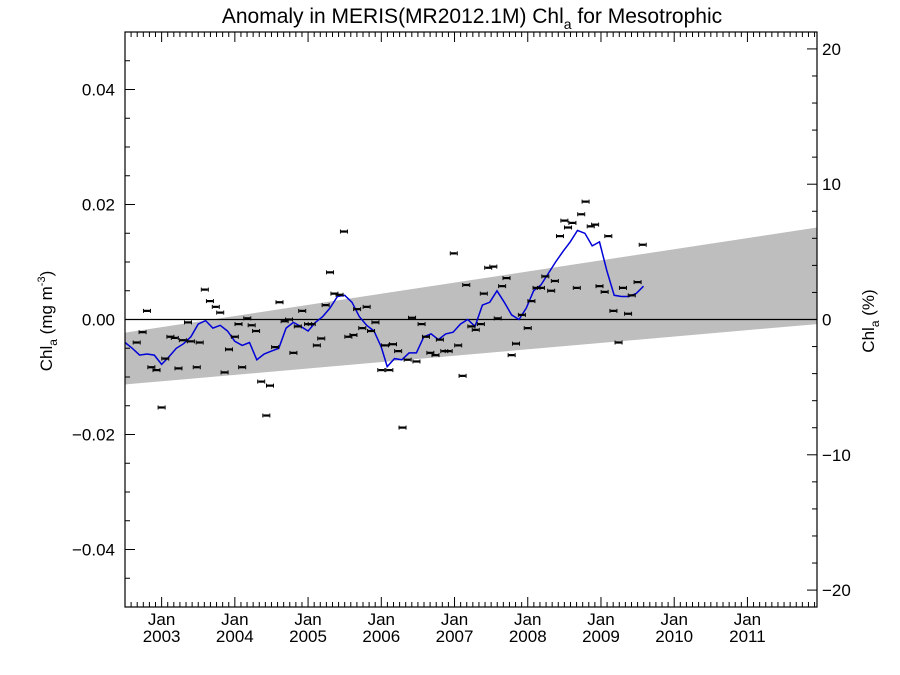 The width and height of the screenshot is (900, 675). Describe the element at coordinates (870, 320) in the screenshot. I see `right-axis-title: Chla (%)` at that location.